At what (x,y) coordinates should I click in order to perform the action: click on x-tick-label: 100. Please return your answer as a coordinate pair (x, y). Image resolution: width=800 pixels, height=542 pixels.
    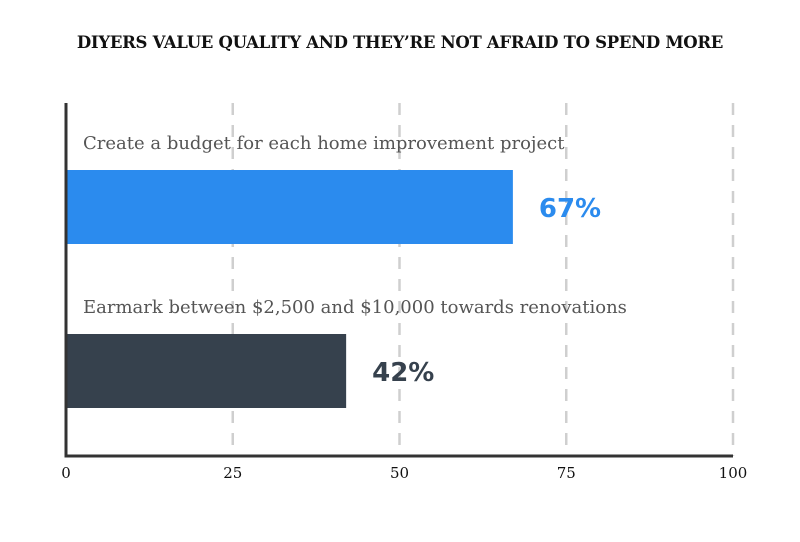
    Looking at the image, I should click on (733, 473).